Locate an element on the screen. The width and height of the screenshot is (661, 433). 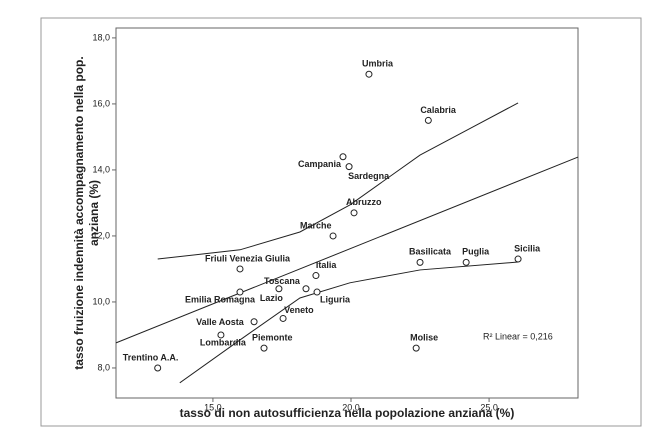
ci-lower is located at coordinates (349, 322).